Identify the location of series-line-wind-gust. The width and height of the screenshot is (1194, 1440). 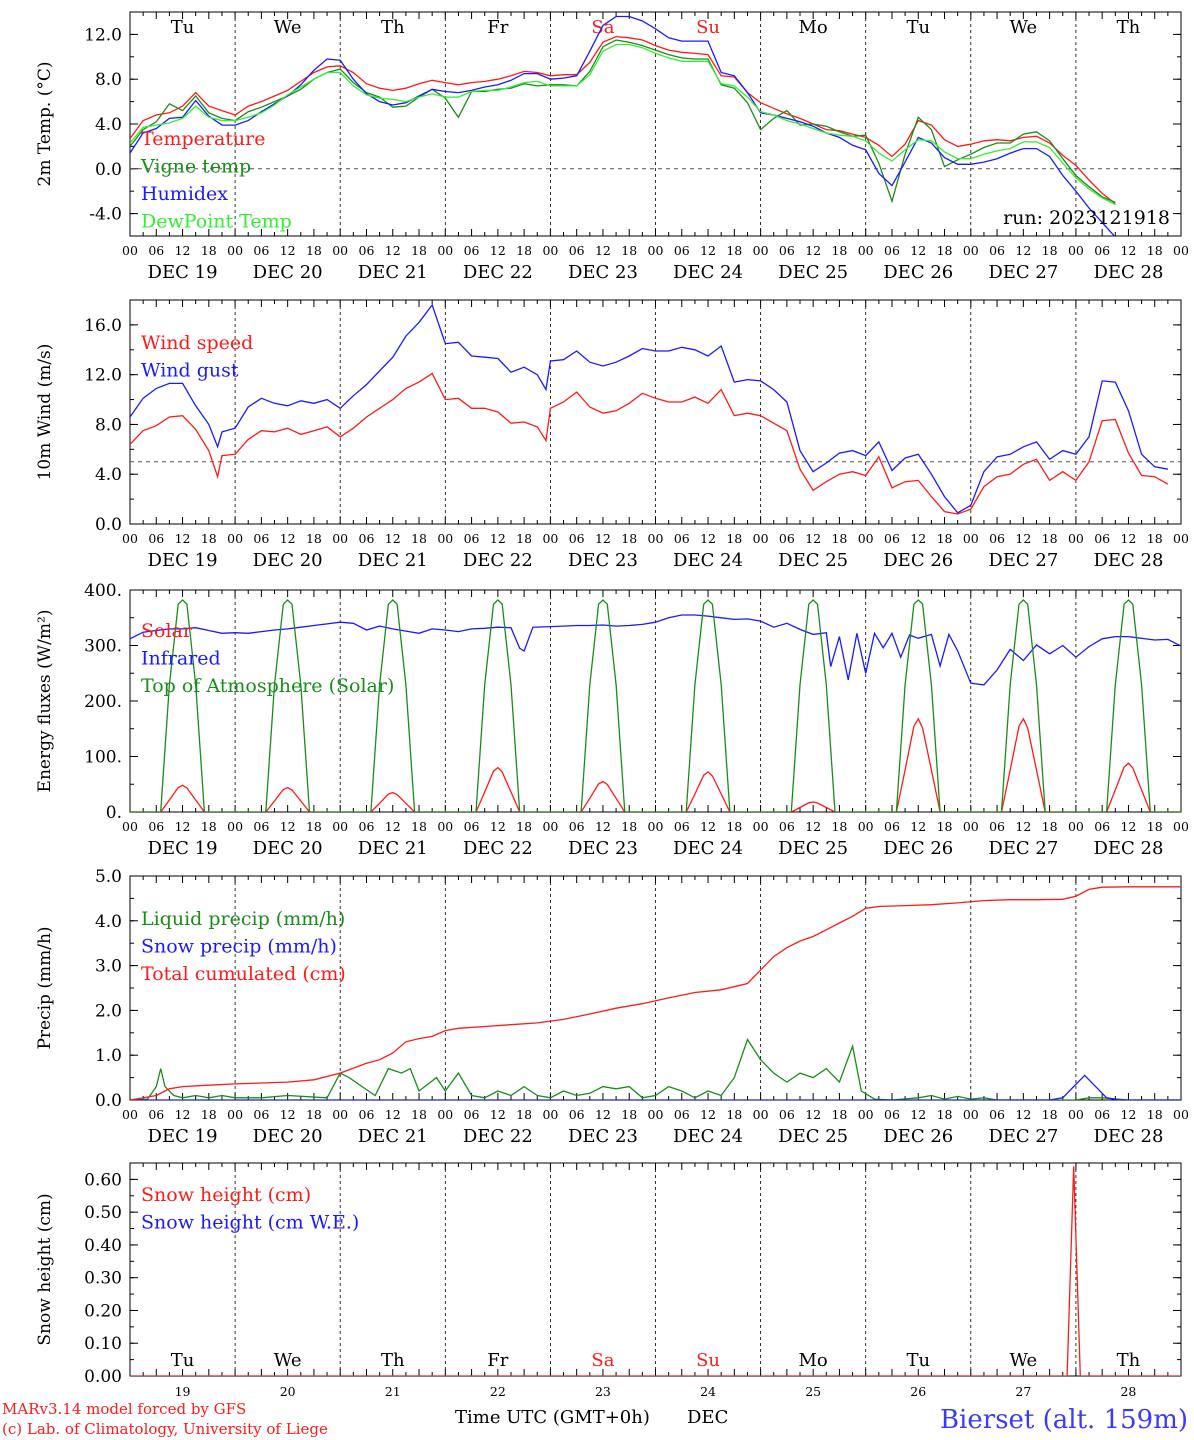
(649, 408).